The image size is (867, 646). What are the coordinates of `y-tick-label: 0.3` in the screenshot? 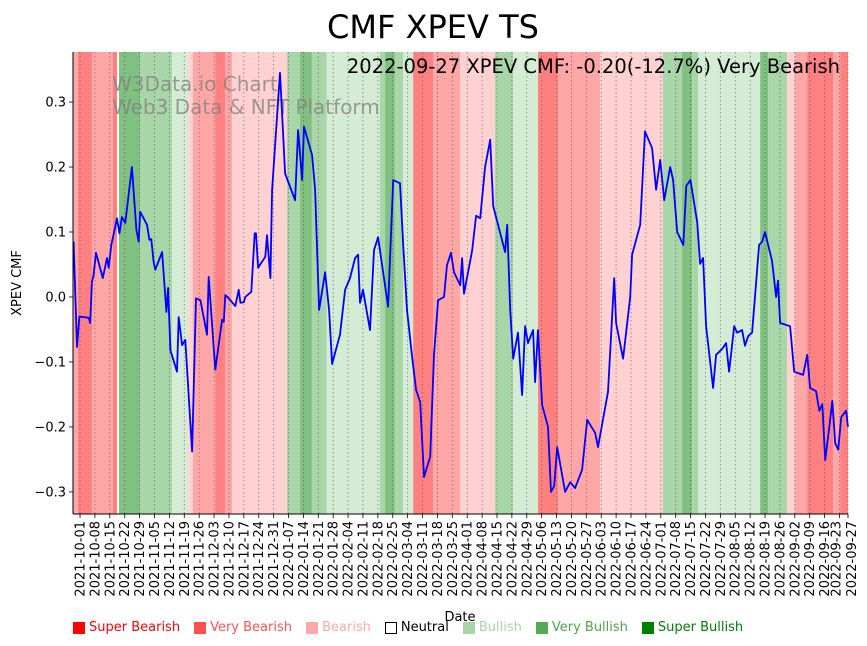 It's located at (55, 103).